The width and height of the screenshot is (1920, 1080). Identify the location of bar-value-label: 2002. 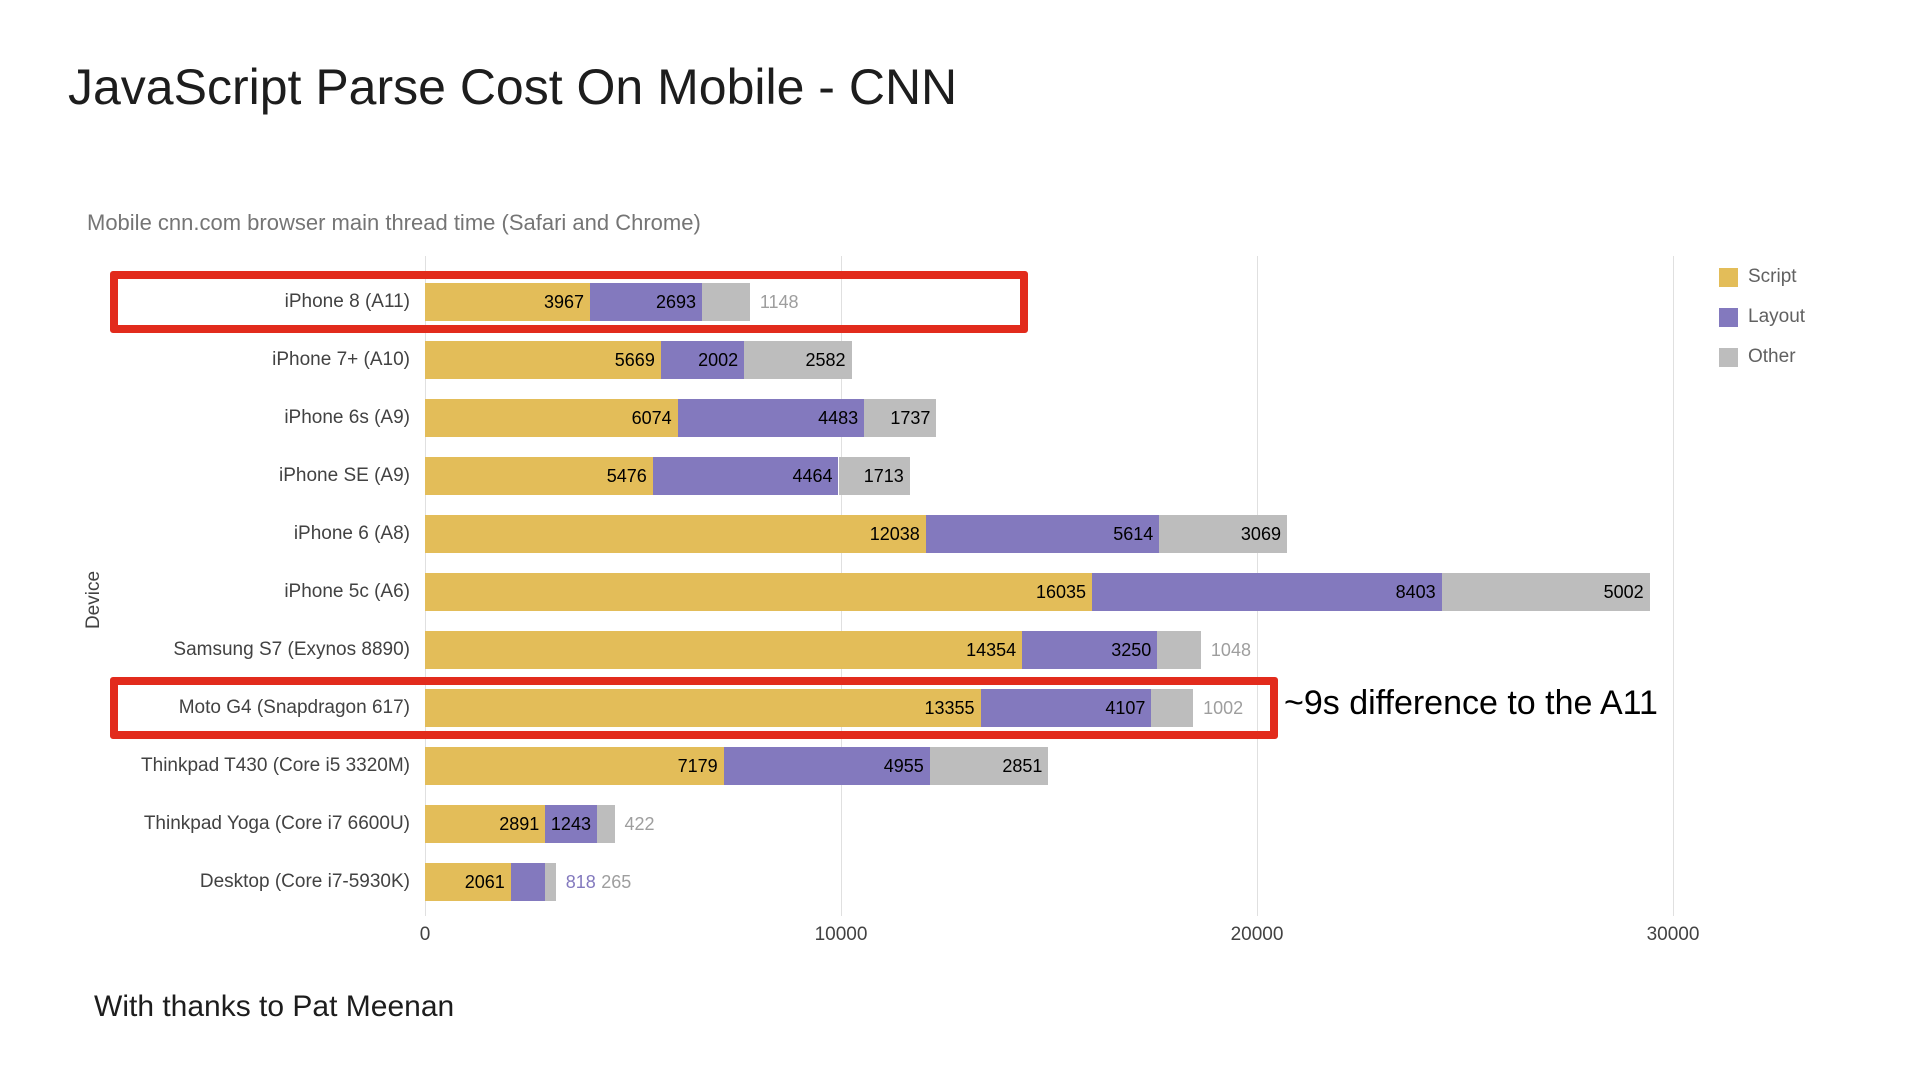
(718, 359).